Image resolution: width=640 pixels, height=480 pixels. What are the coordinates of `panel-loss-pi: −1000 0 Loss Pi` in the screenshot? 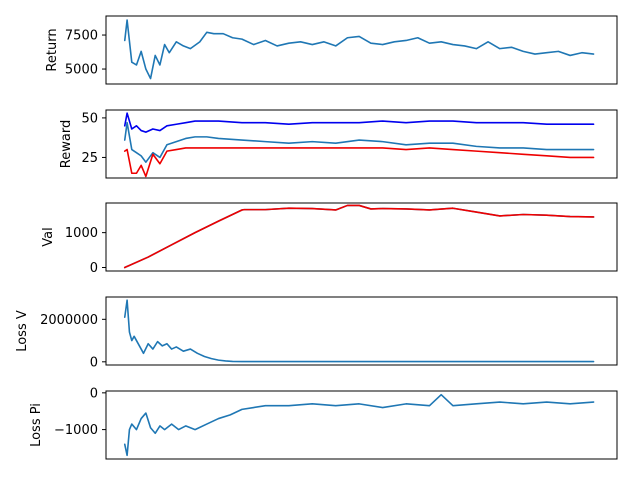 It's located at (323, 423).